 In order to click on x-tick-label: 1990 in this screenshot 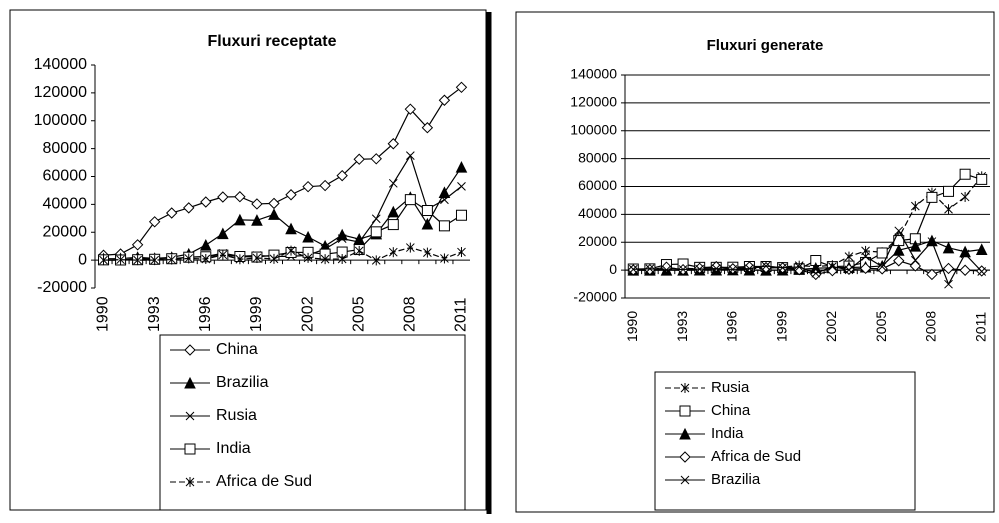, I will do `click(103, 314)`.